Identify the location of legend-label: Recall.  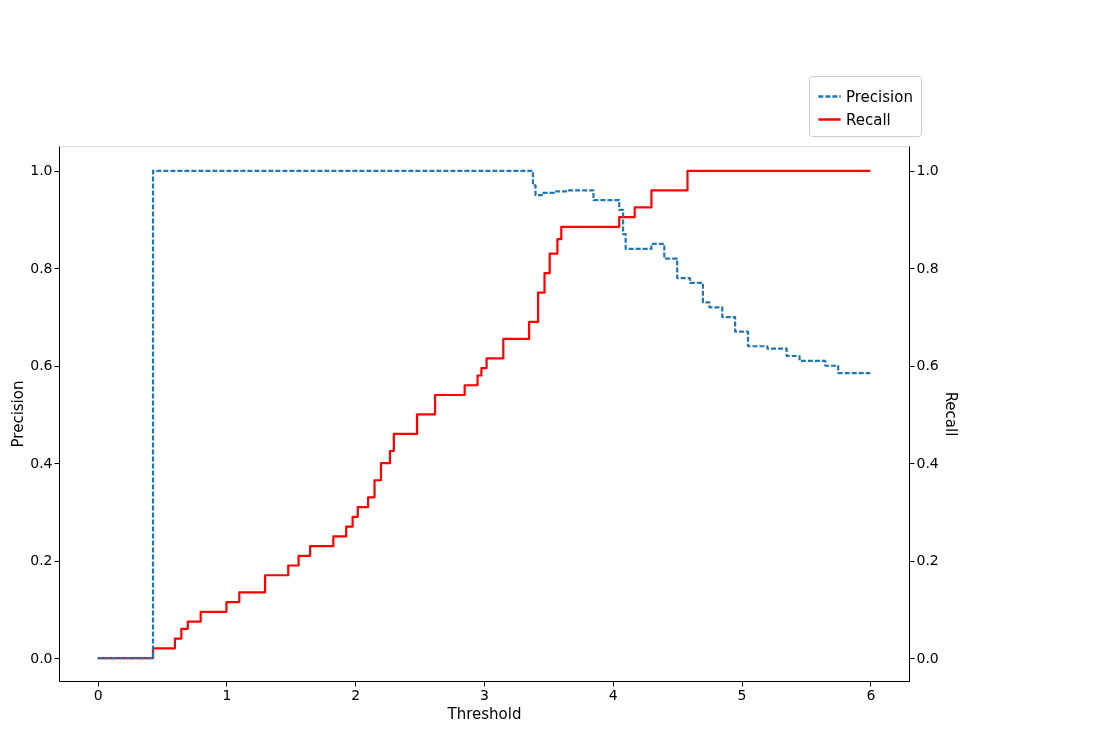
(868, 119).